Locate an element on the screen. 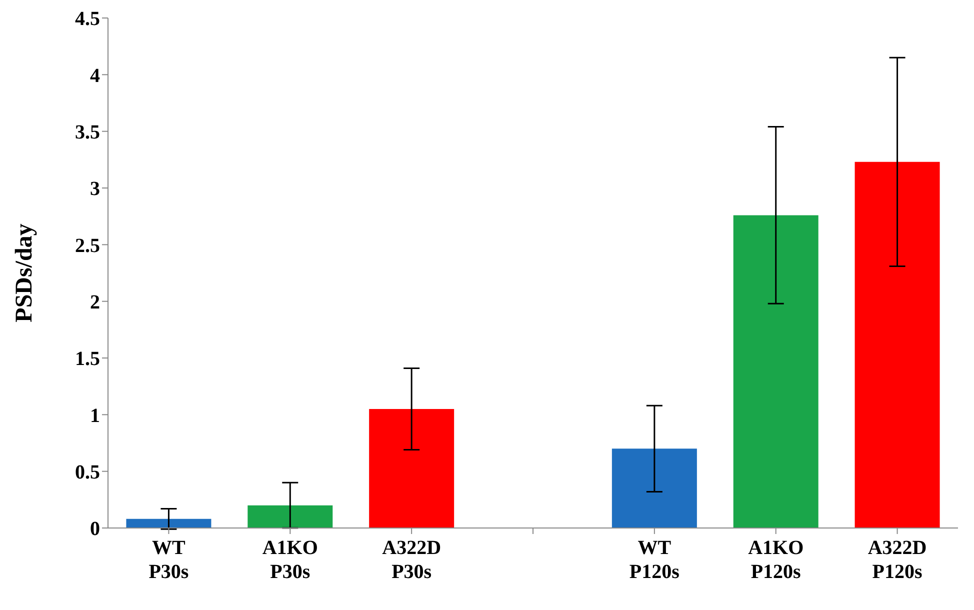  y-tick-label: 4 is located at coordinates (95, 75).